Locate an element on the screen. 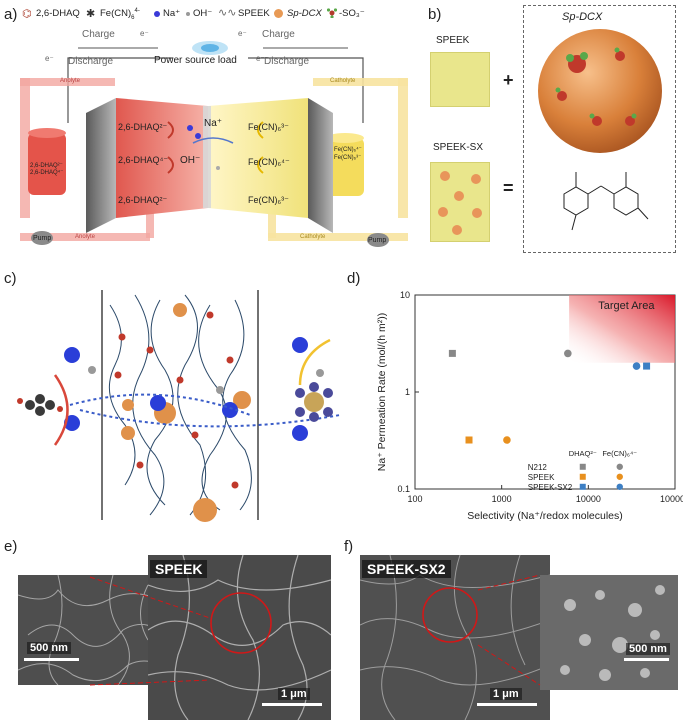 The height and width of the screenshot is (720, 683). scale-label-1um-e: 1 μm is located at coordinates (294, 694).